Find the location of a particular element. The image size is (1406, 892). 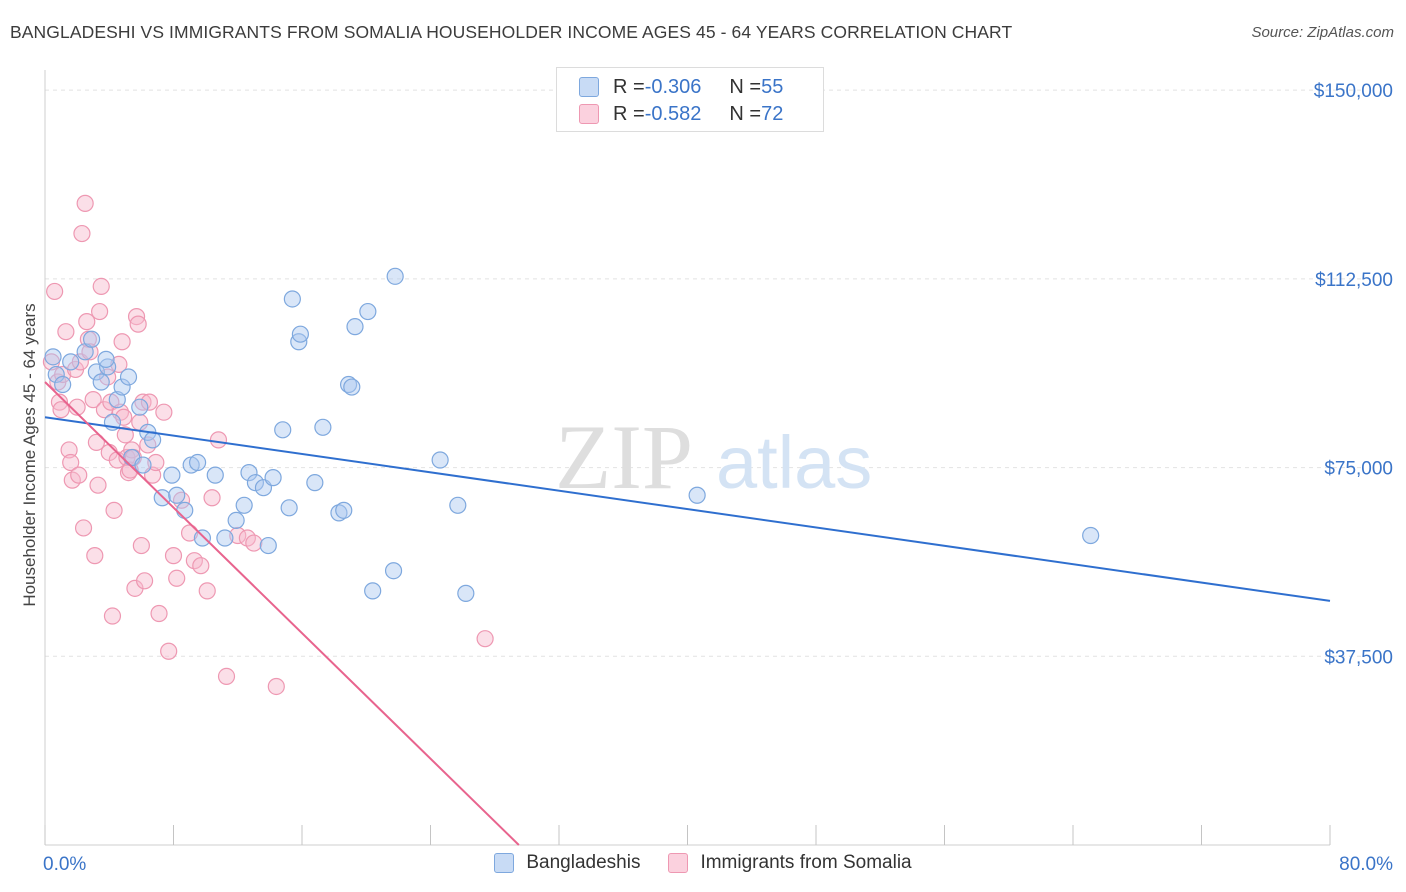

stats-swatch-blue is located at coordinates (589, 87).